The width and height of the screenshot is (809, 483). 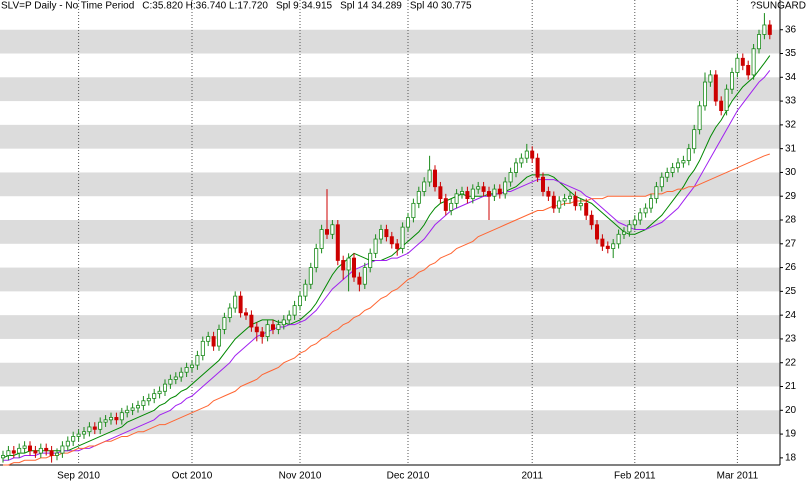 I want to click on y-tick-label: 31, so click(x=791, y=148).